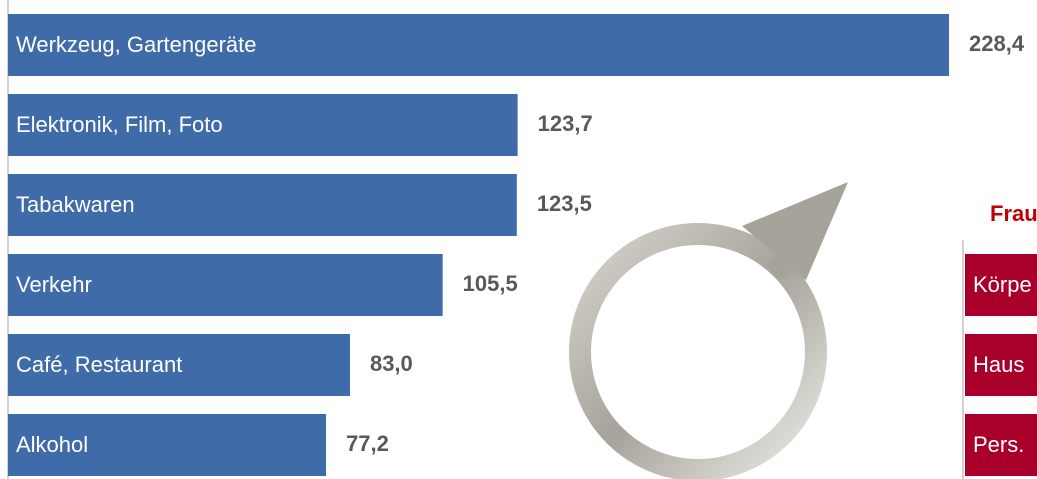 This screenshot has width=1037, height=479. I want to click on category-label: Elektronik, Film, Foto, so click(119, 124).